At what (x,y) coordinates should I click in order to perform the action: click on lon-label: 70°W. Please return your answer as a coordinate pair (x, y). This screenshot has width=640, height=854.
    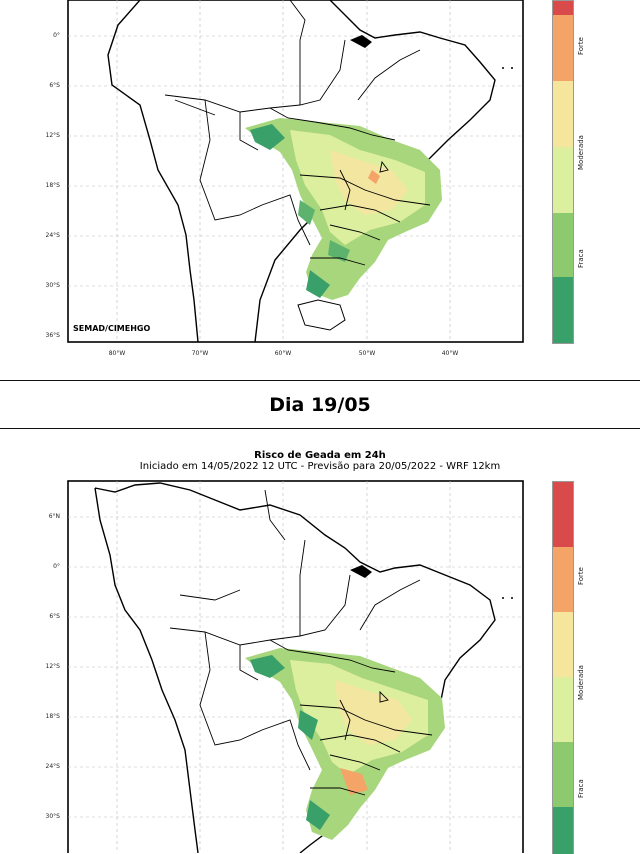
    Looking at the image, I should click on (200, 353).